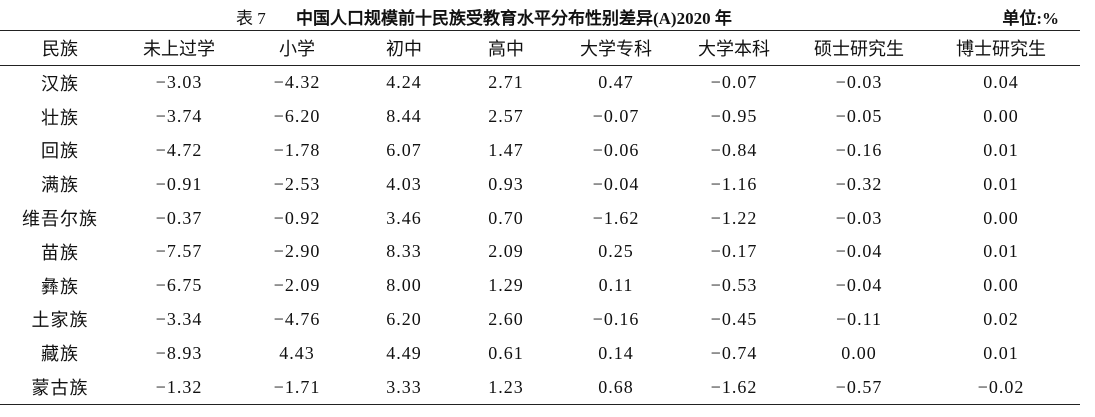 The width and height of the screenshot is (1095, 417). What do you see at coordinates (506, 149) in the screenshot?
I see `cell-value: 1.47` at bounding box center [506, 149].